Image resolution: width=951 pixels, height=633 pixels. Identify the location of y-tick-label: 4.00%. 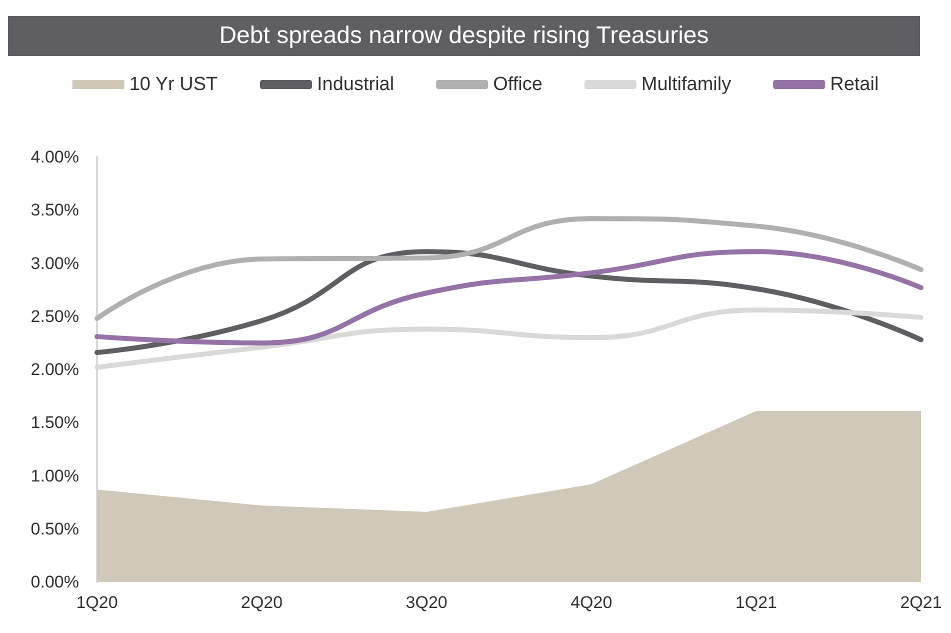
(54, 157).